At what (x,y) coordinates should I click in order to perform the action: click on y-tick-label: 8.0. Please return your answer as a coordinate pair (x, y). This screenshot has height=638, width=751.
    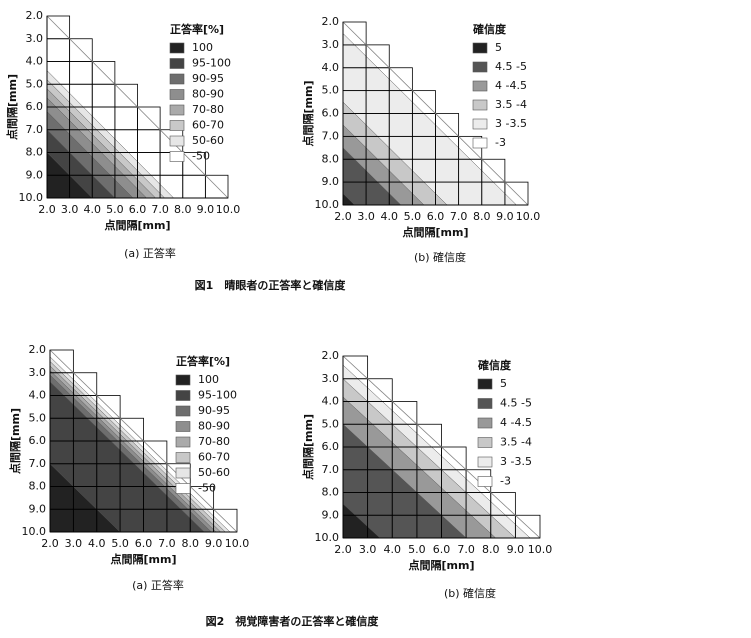
    Looking at the image, I should click on (331, 158).